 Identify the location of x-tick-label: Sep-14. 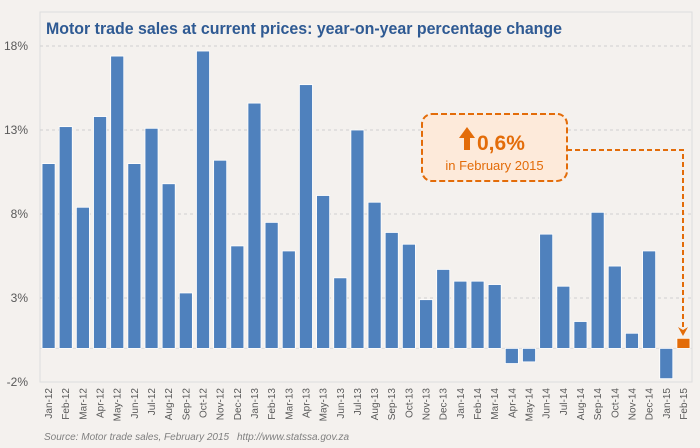
(598, 404).